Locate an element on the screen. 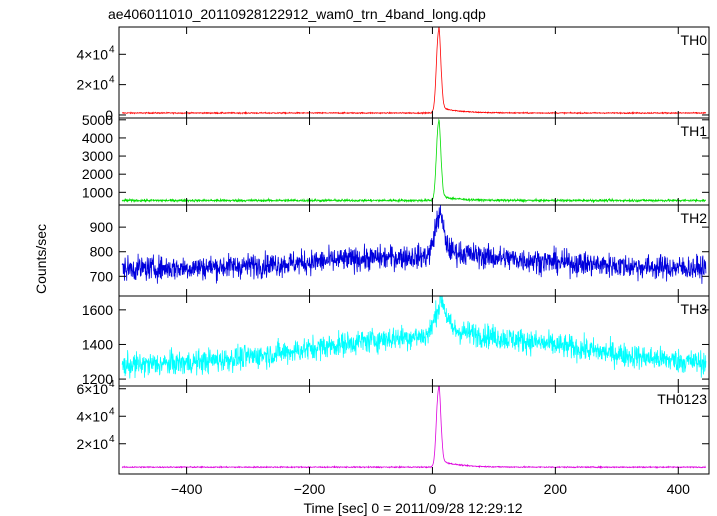  series-line-th1 is located at coordinates (413, 161).